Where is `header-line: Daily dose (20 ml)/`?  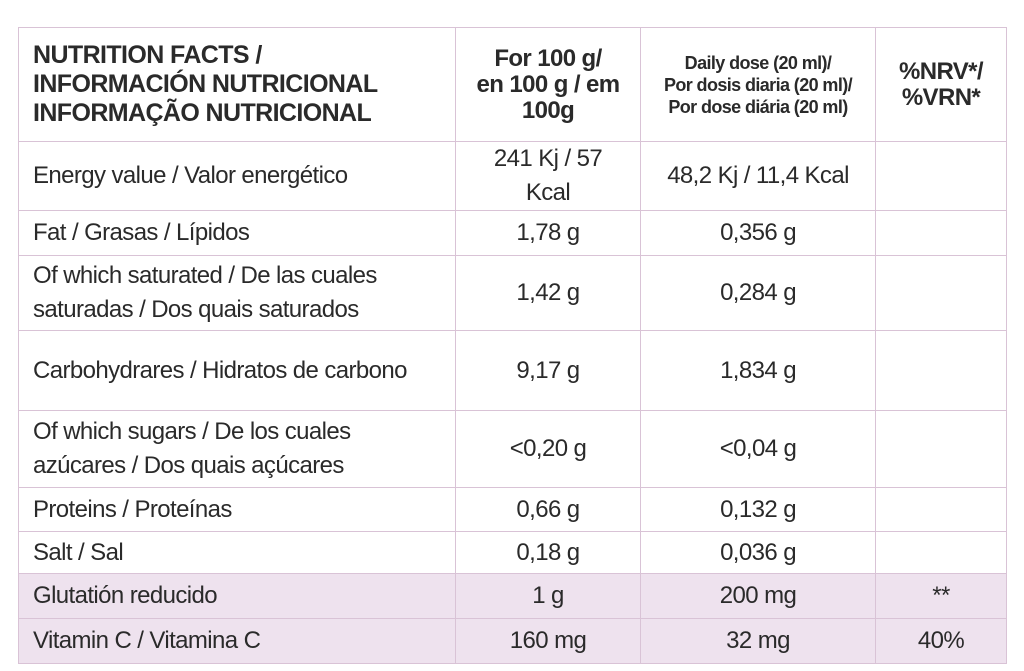 header-line: Daily dose (20 ml)/ is located at coordinates (758, 62).